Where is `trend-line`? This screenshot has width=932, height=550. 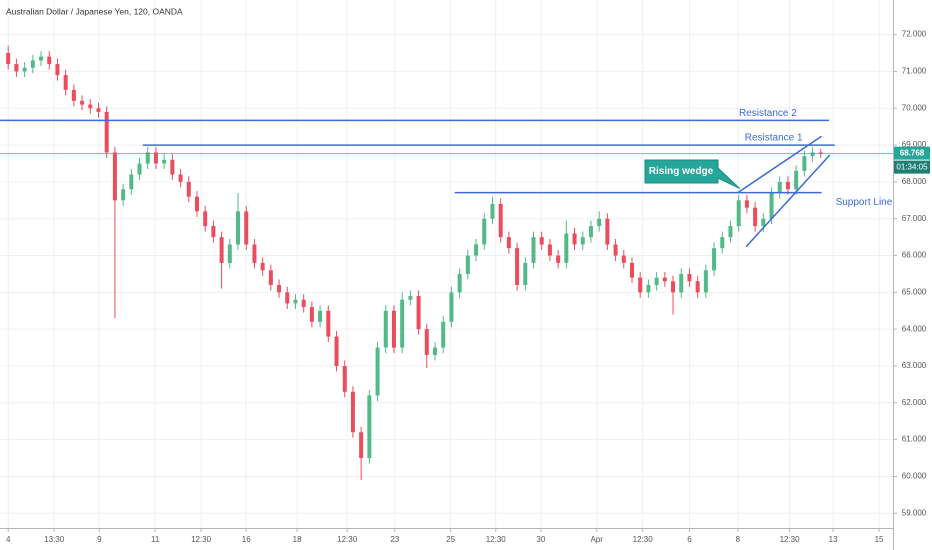 trend-line is located at coordinates (780, 164).